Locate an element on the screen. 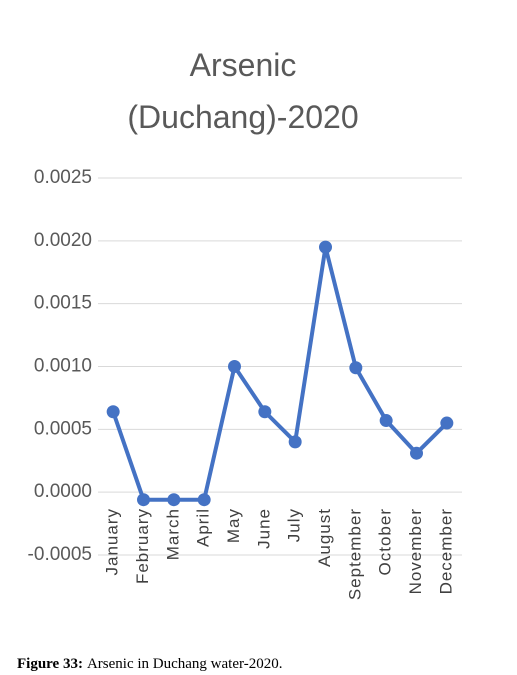 The height and width of the screenshot is (675, 517). caption-label: Figure 33: is located at coordinates (50, 664).